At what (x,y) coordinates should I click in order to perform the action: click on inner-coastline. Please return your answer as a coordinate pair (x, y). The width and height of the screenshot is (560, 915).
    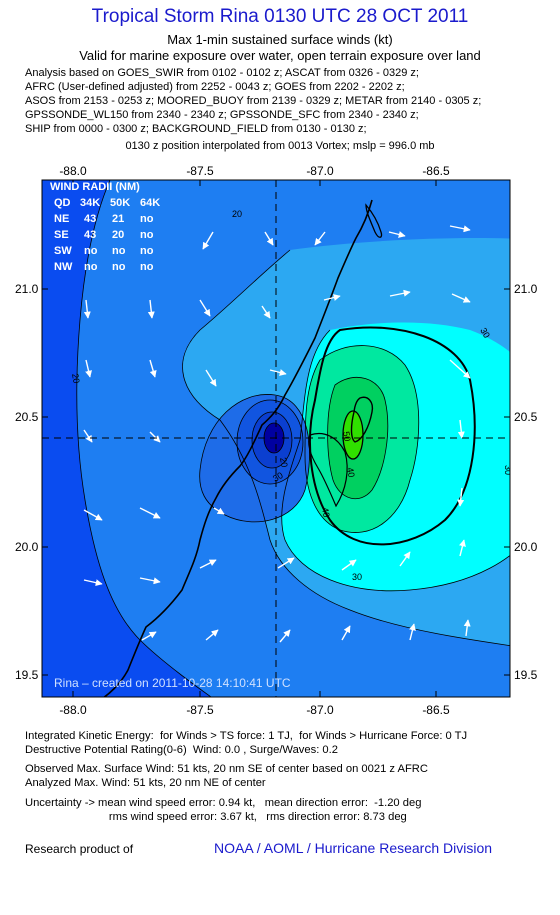
    Looking at the image, I should click on (328, 470).